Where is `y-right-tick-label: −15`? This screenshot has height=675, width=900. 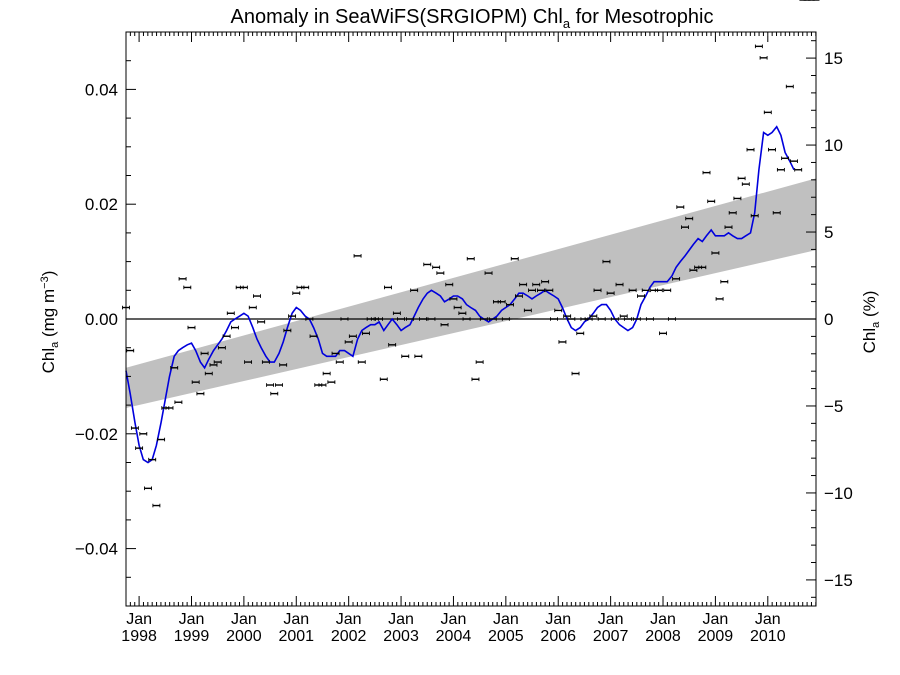 y-right-tick-label: −15 is located at coordinates (838, 580).